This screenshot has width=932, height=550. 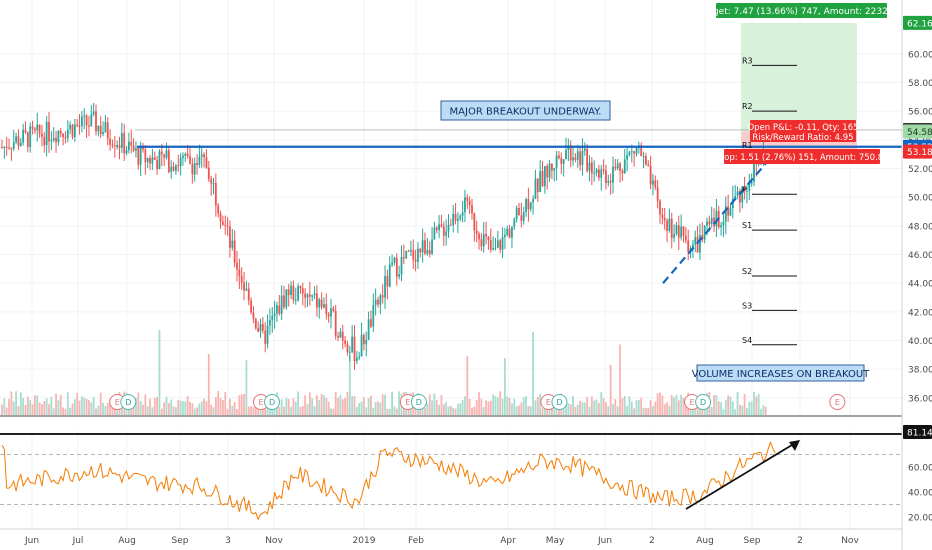 What do you see at coordinates (744, 189) in the screenshot?
I see `pivot-label: P` at bounding box center [744, 189].